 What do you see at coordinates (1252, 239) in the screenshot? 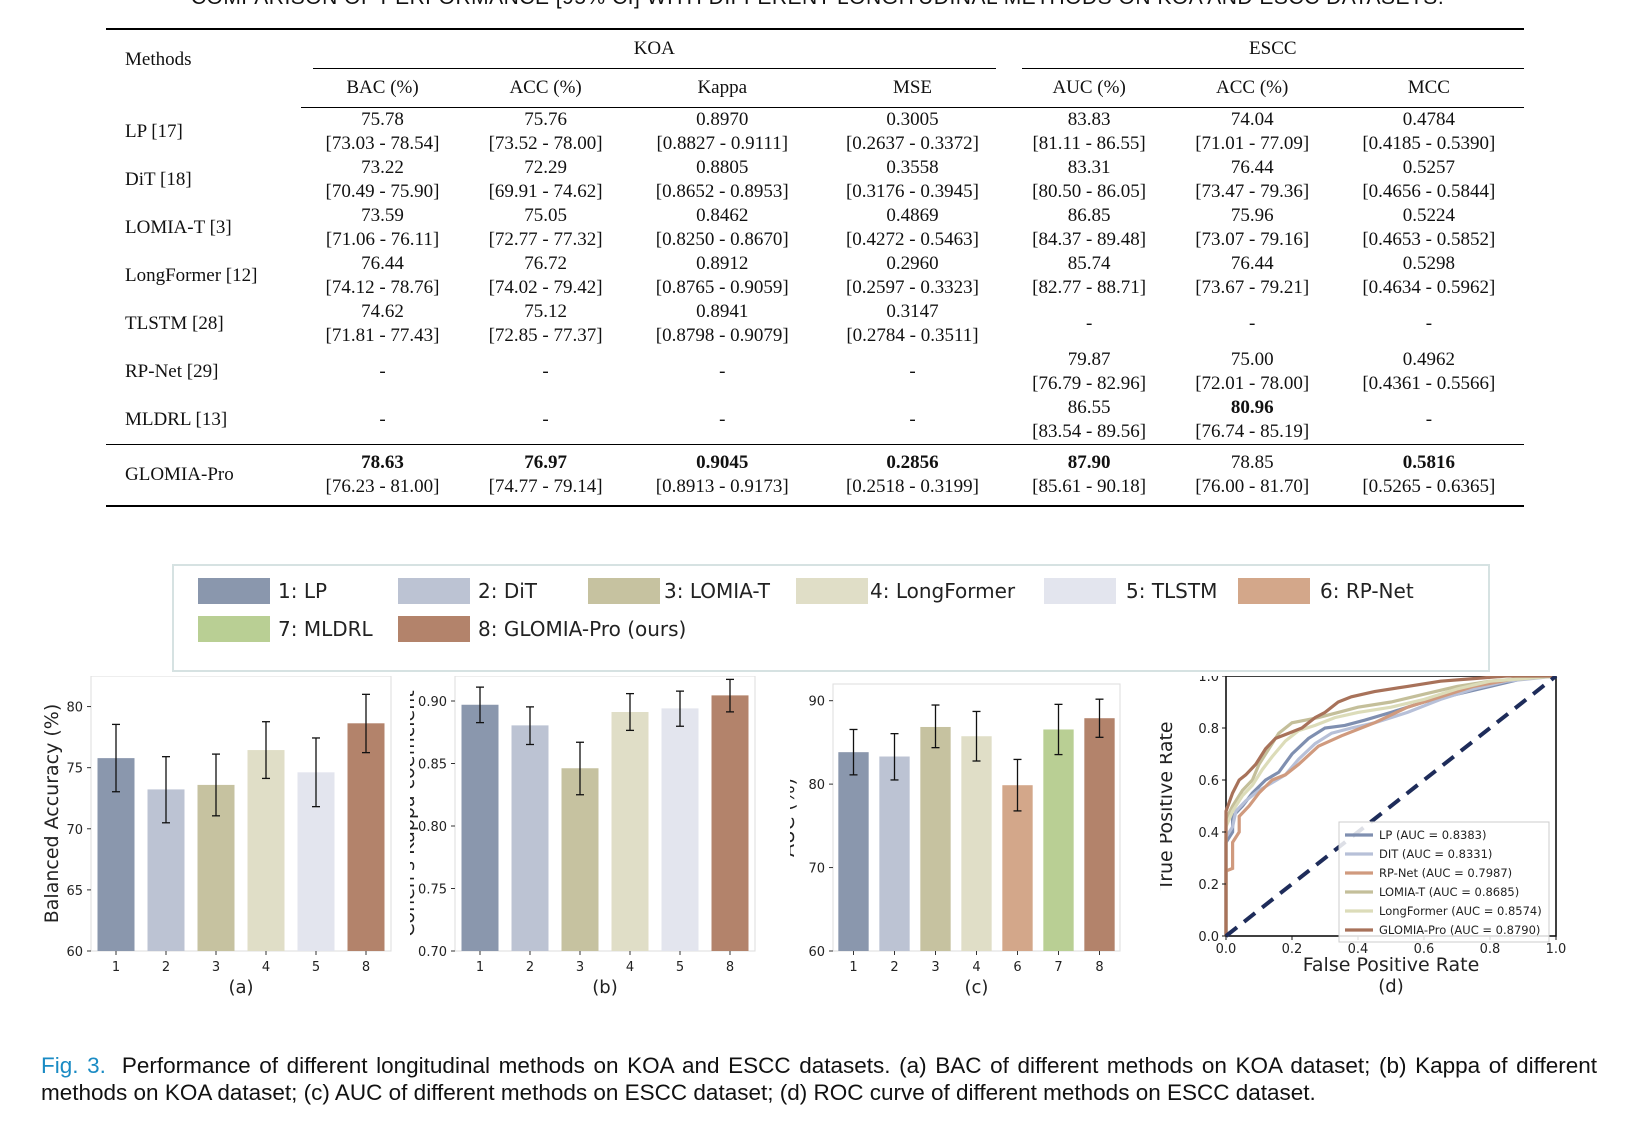
I see `metric-ci: [73.07 - 79.16]` at bounding box center [1252, 239].